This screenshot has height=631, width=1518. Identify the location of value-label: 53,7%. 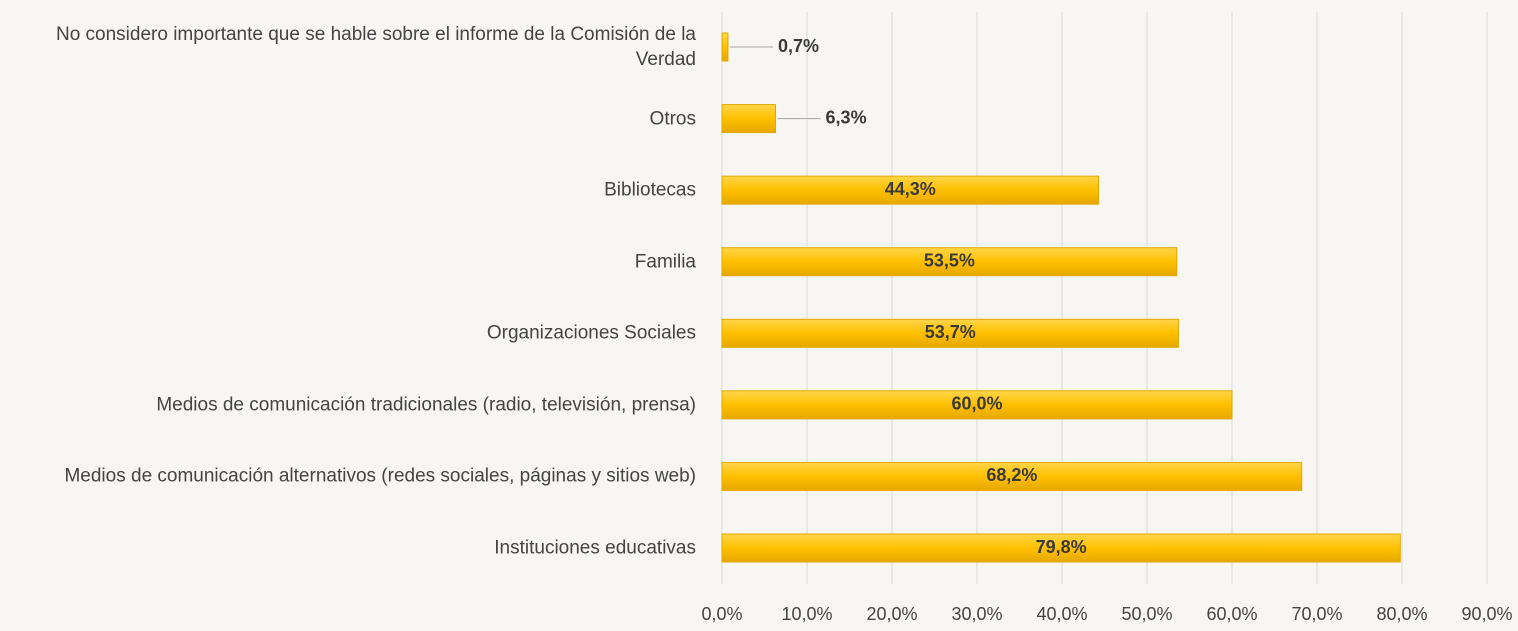
(950, 332).